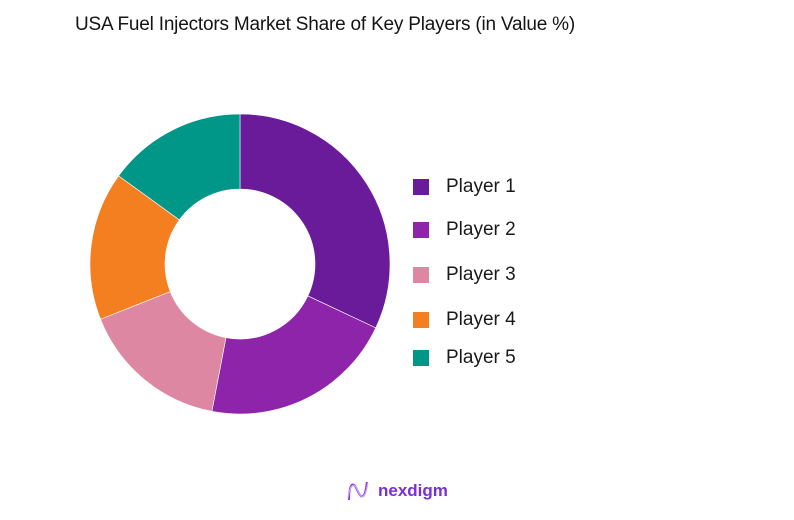  I want to click on legend-label: Player 2, so click(481, 229).